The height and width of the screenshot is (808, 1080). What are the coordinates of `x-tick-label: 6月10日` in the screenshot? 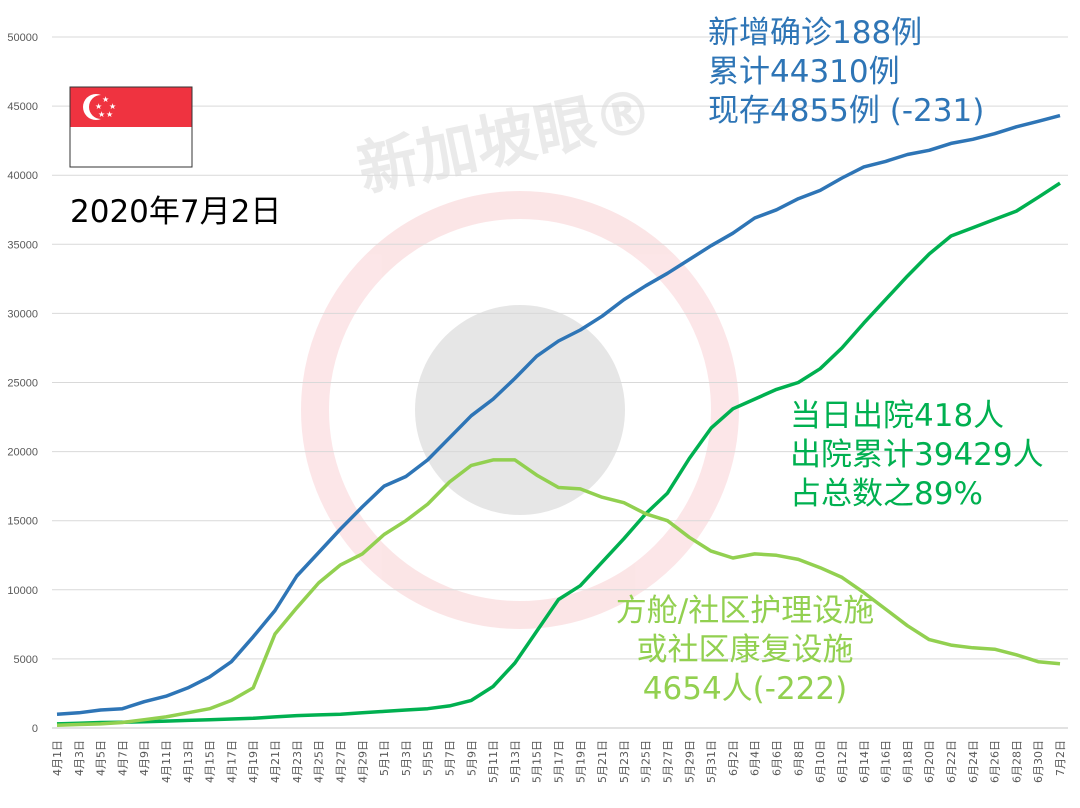 It's located at (820, 761).